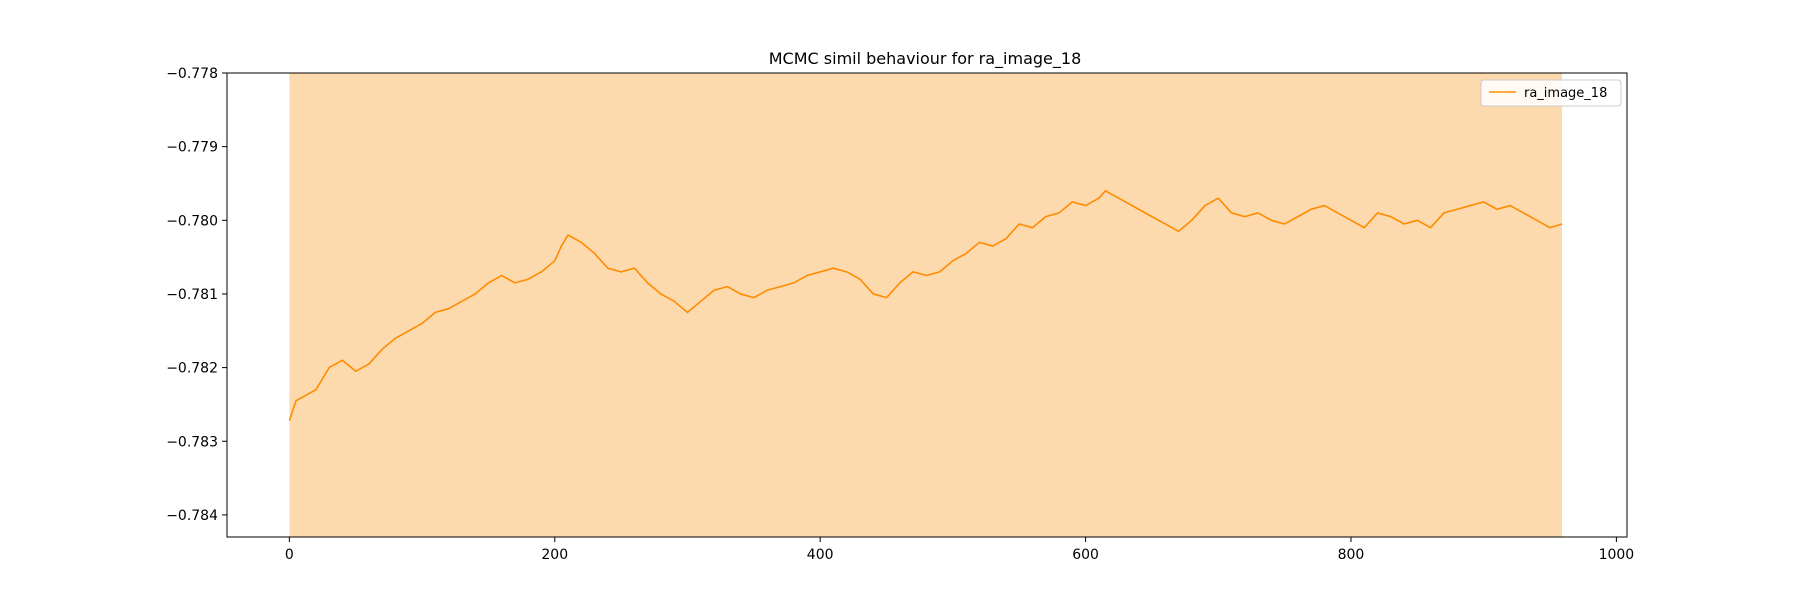  I want to click on x-tick-label: 800, so click(1351, 555).